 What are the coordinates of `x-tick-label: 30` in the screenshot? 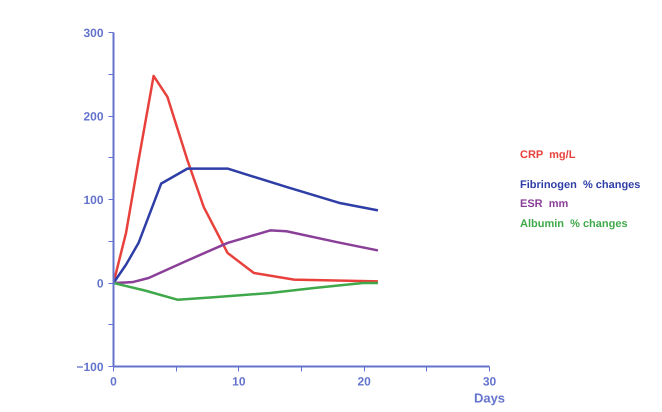 It's located at (489, 381).